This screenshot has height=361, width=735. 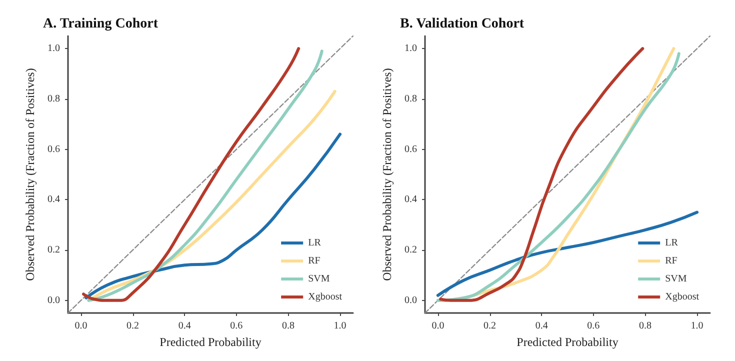 What do you see at coordinates (100, 24) in the screenshot?
I see `chart-title: A. Training Cohort` at bounding box center [100, 24].